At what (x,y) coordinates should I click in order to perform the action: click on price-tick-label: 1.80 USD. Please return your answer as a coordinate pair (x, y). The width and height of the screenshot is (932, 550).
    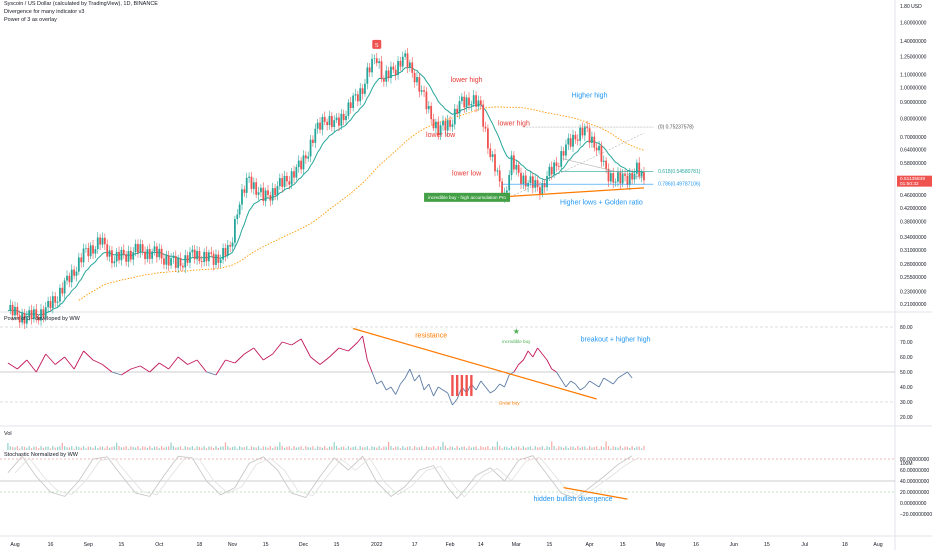
    Looking at the image, I should click on (911, 7).